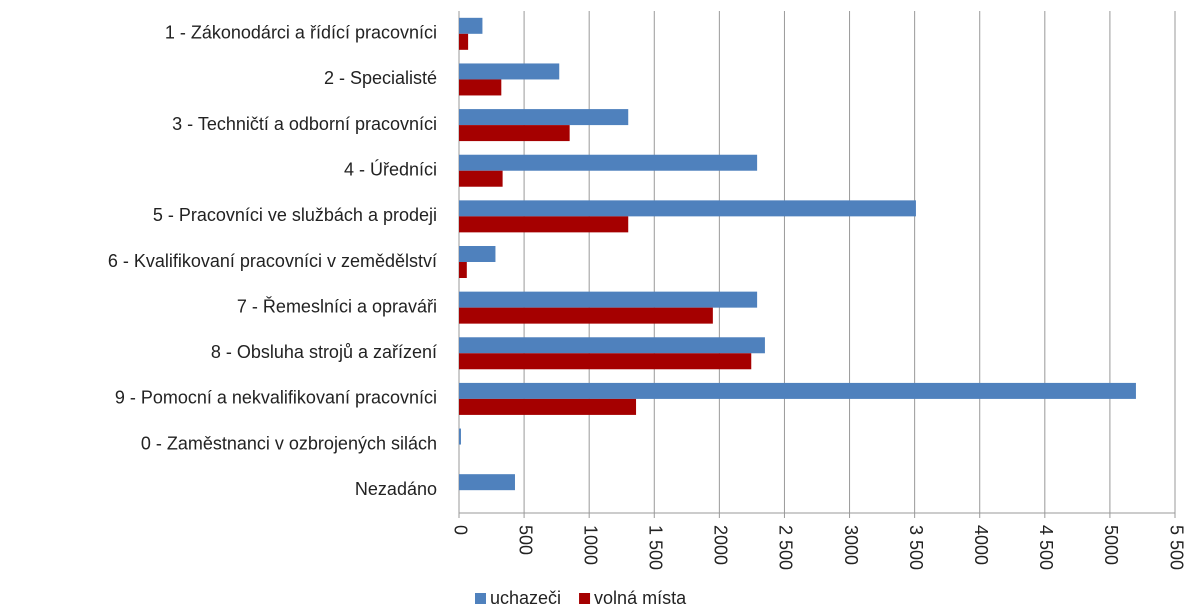 The height and width of the screenshot is (614, 1186). I want to click on x-tick-label: 5 500, so click(1176, 547).